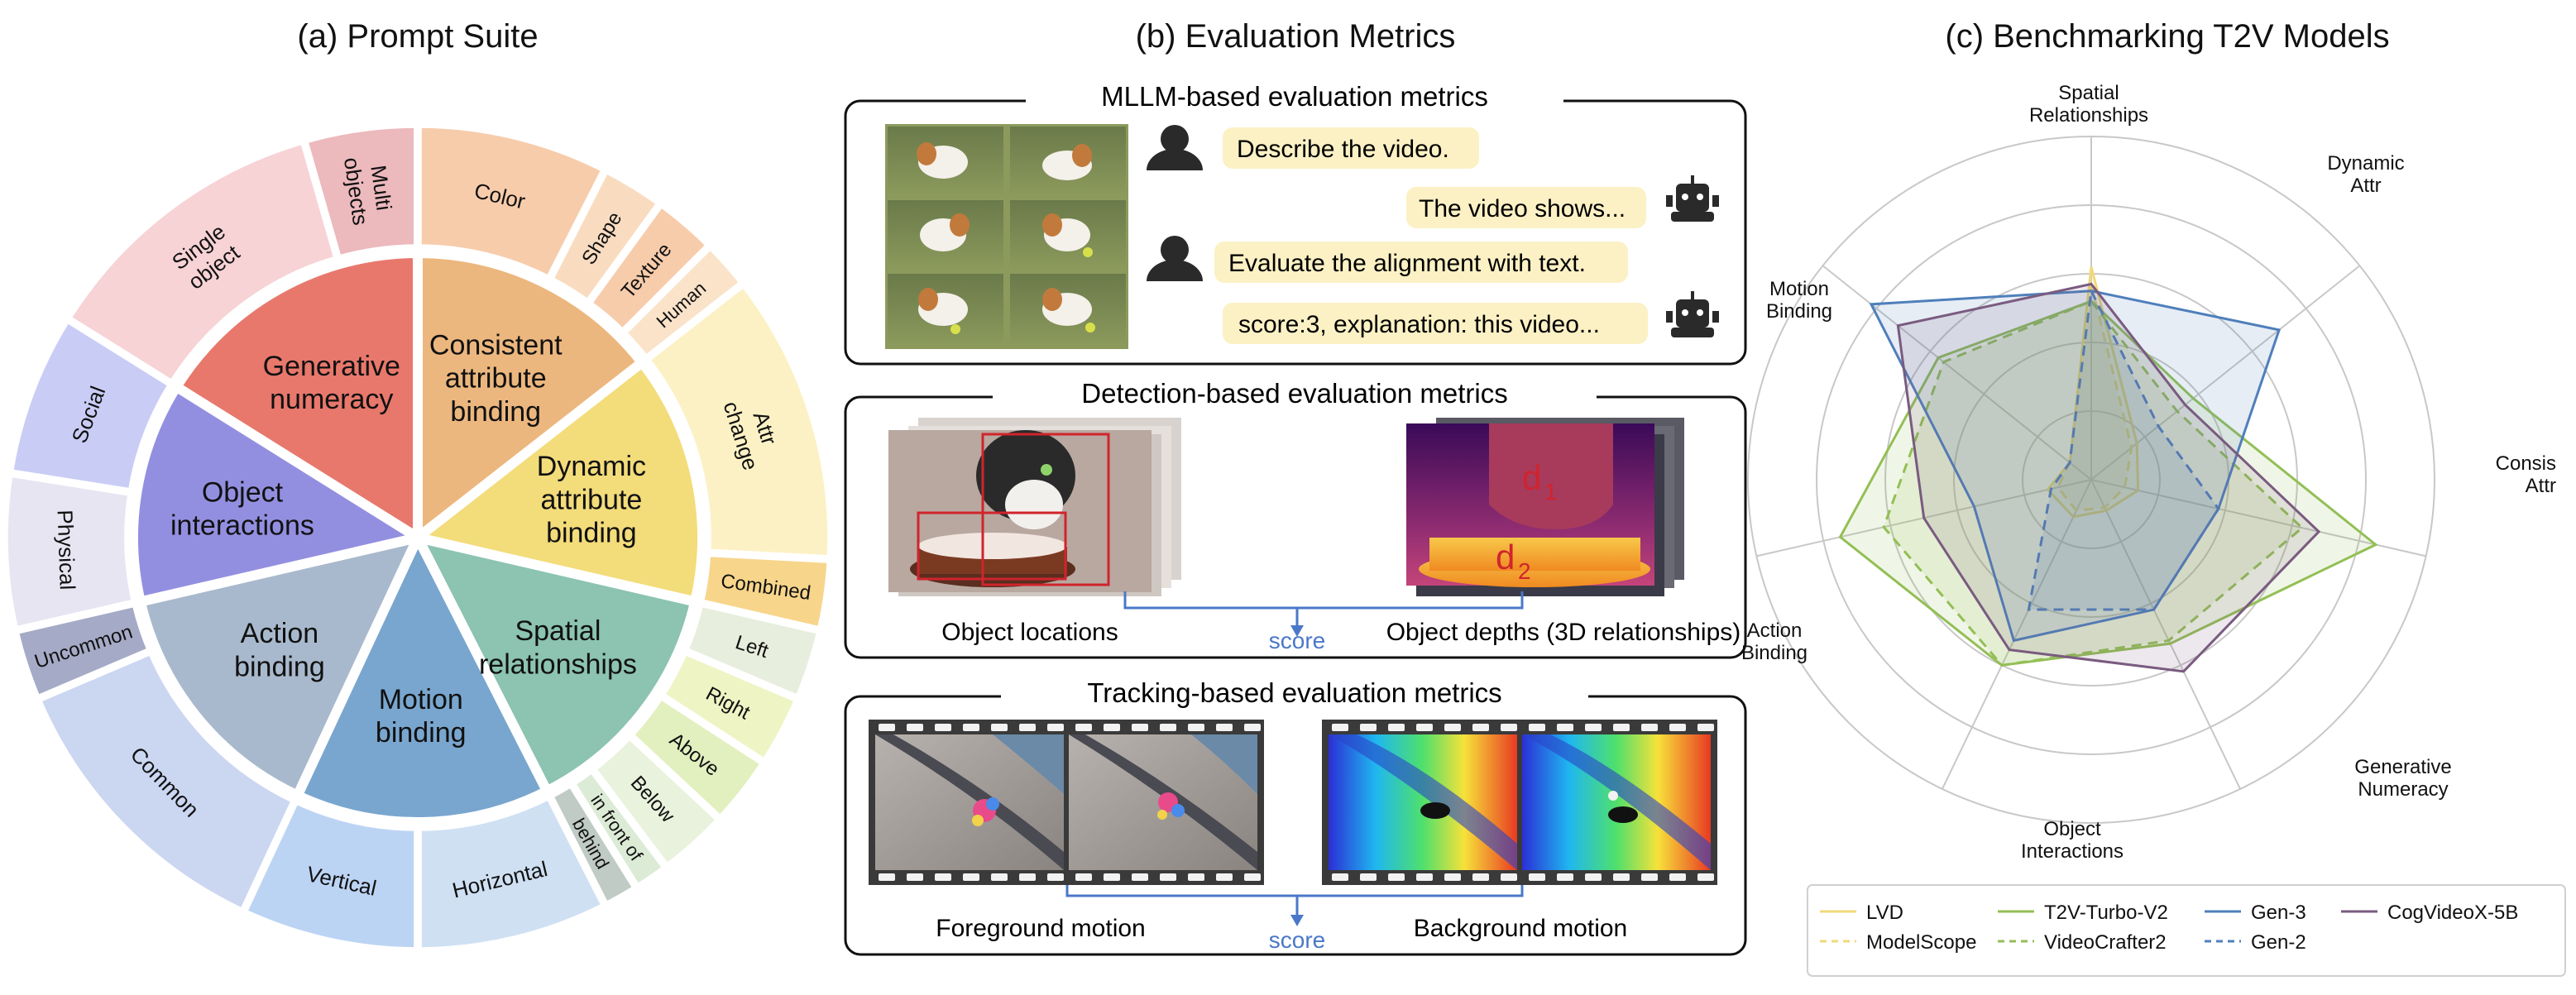 Image resolution: width=2576 pixels, height=995 pixels. What do you see at coordinates (65, 550) in the screenshot?
I see `outer-segment-label: Physical` at bounding box center [65, 550].